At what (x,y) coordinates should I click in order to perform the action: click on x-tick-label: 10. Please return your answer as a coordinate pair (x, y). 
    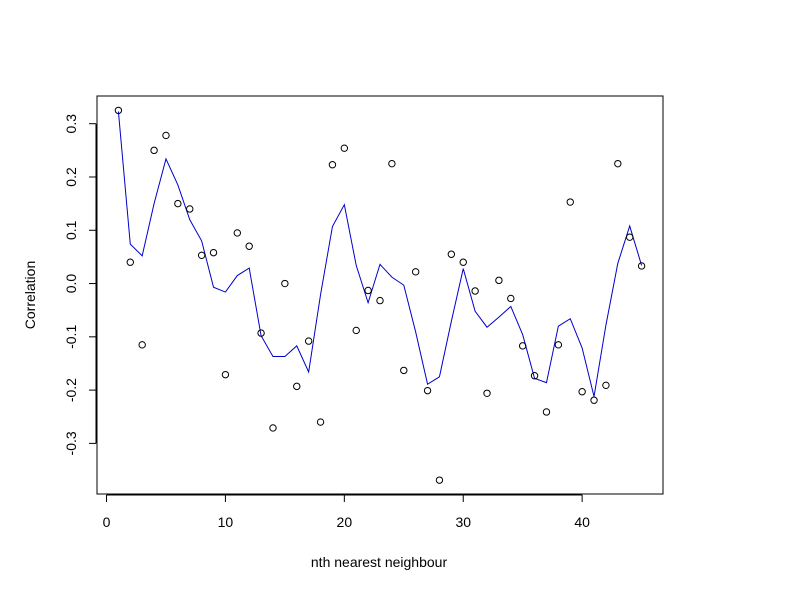
    Looking at the image, I should click on (226, 522).